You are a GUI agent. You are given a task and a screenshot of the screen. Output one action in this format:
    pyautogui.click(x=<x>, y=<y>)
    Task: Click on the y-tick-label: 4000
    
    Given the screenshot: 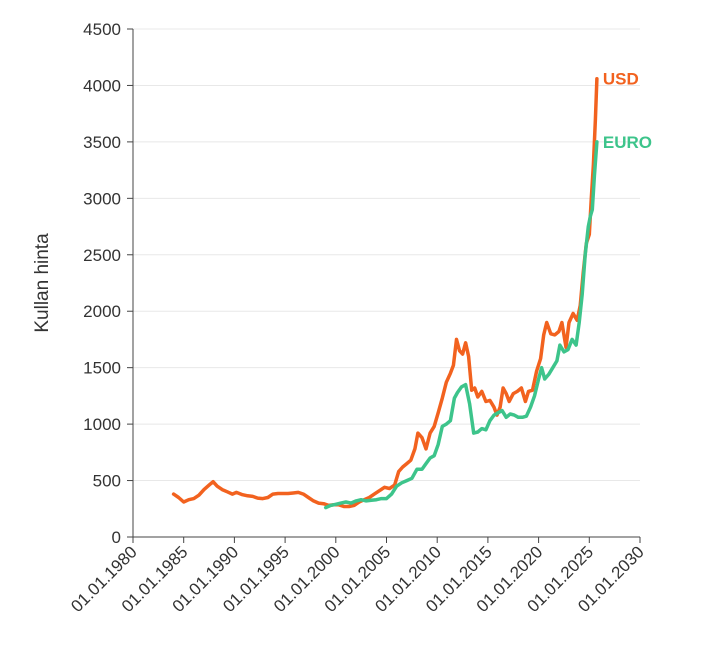 What is the action you would take?
    pyautogui.click(x=102, y=85)
    